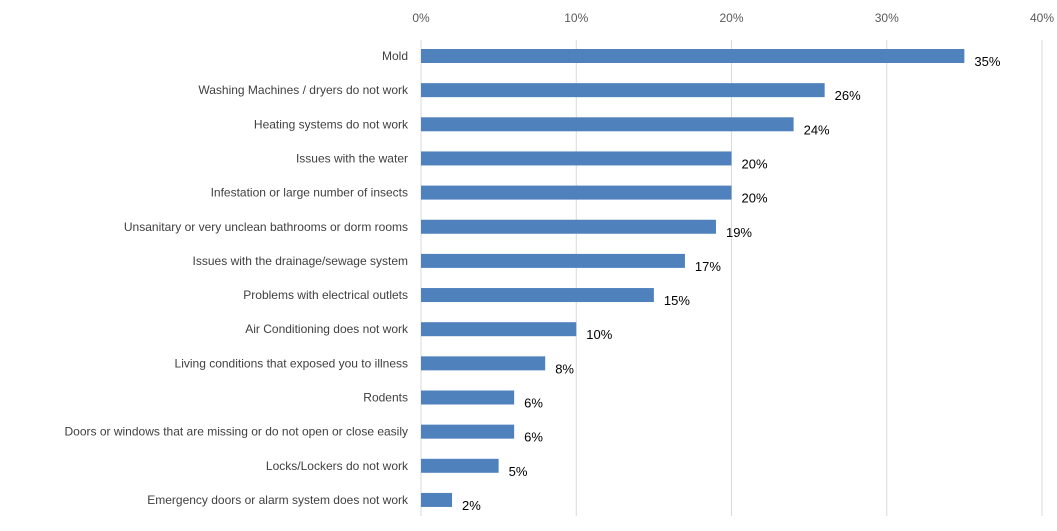  Describe the element at coordinates (564, 368) in the screenshot. I see `data-label: 8%` at that location.